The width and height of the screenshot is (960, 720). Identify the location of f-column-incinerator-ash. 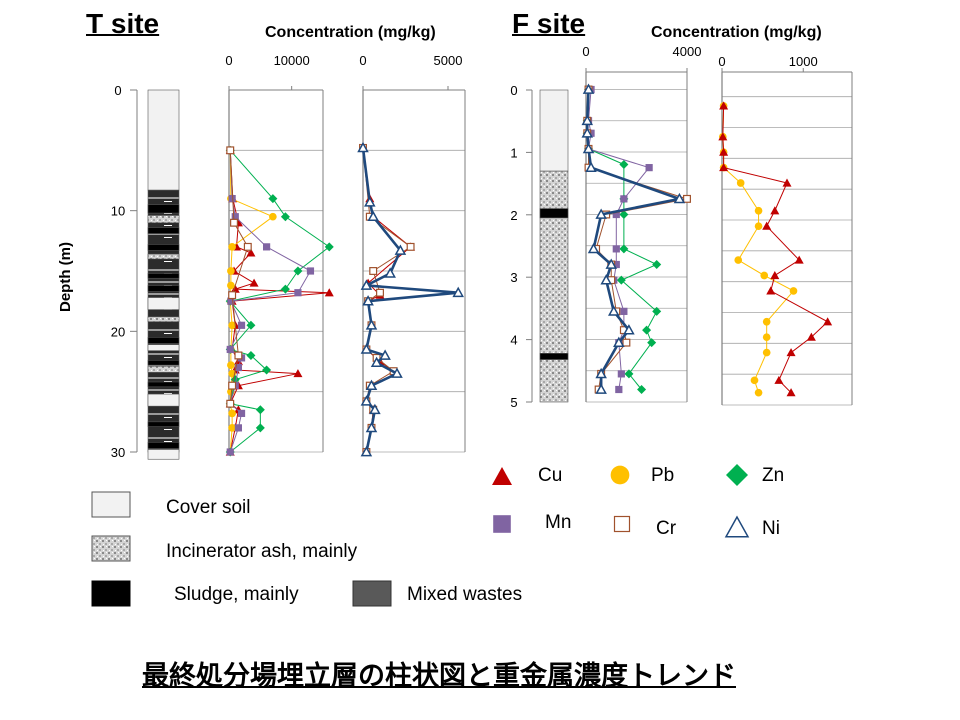
(554, 286).